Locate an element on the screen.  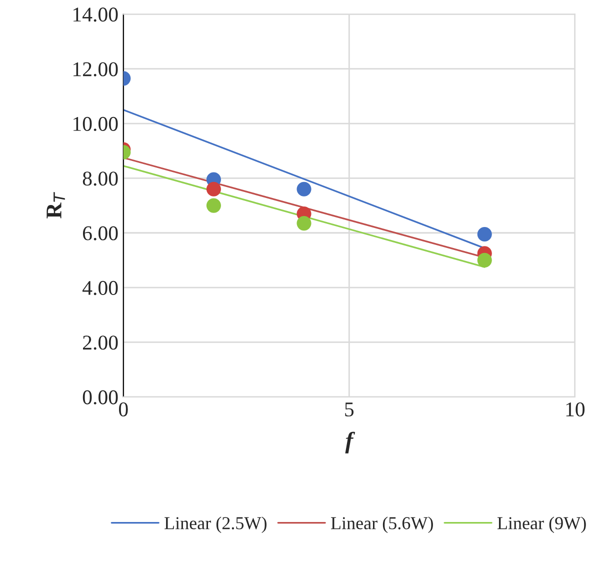
y-tick-label: 8.00 is located at coordinates (100, 179).